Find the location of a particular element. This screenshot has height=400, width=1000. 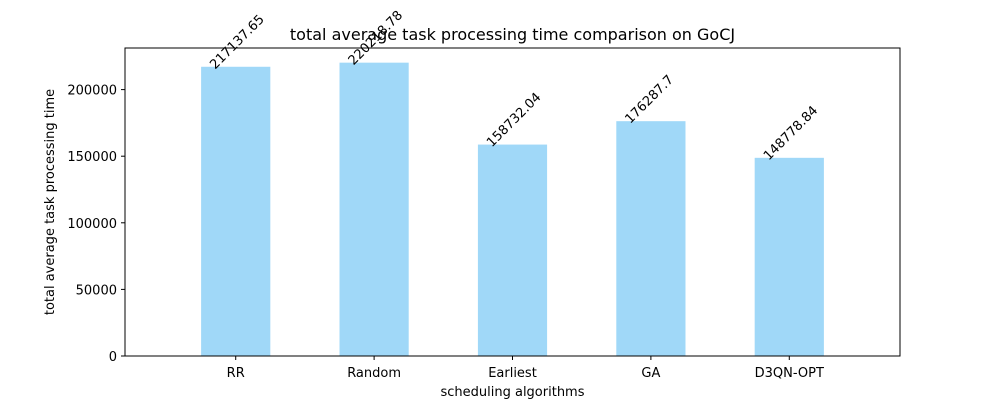

x-tick-label: Random is located at coordinates (374, 373).